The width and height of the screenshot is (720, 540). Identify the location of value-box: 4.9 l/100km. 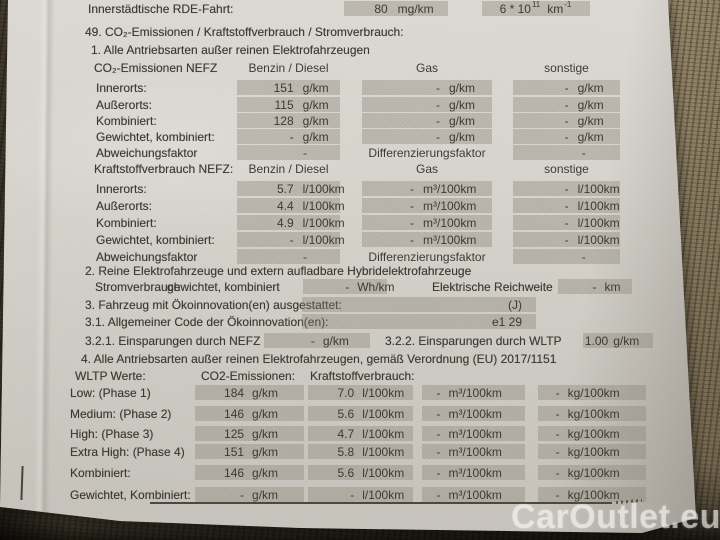
(291, 222).